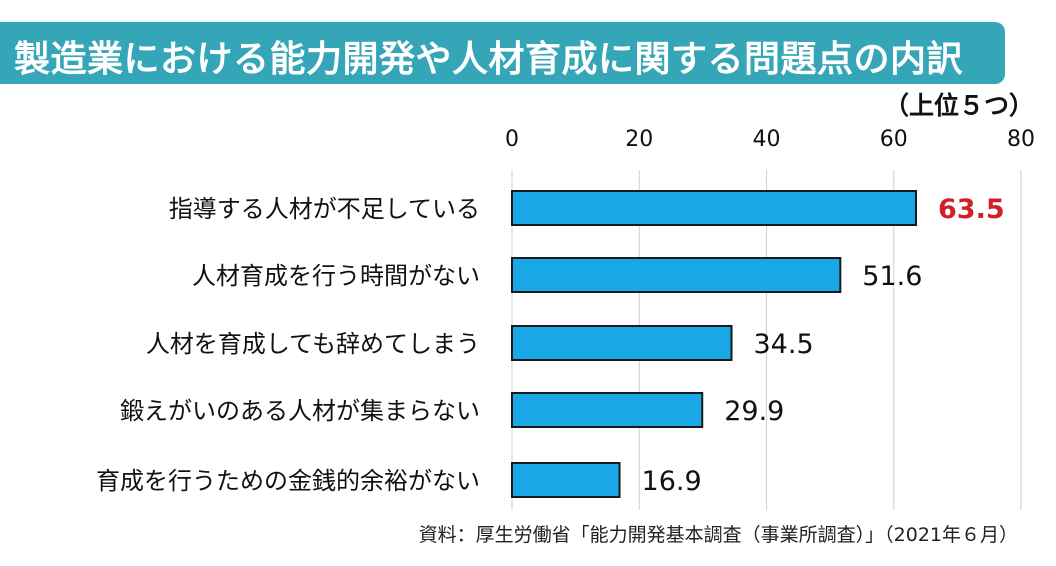 Image resolution: width=1056 pixels, height=566 pixels. What do you see at coordinates (958, 105) in the screenshot?
I see `unit-note: （上位５つ）` at bounding box center [958, 105].